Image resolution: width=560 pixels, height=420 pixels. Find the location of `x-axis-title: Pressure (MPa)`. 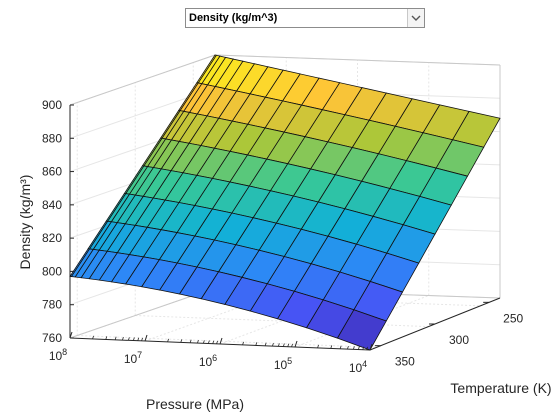

x-axis-title: Pressure (MPa) is located at coordinates (195, 404).